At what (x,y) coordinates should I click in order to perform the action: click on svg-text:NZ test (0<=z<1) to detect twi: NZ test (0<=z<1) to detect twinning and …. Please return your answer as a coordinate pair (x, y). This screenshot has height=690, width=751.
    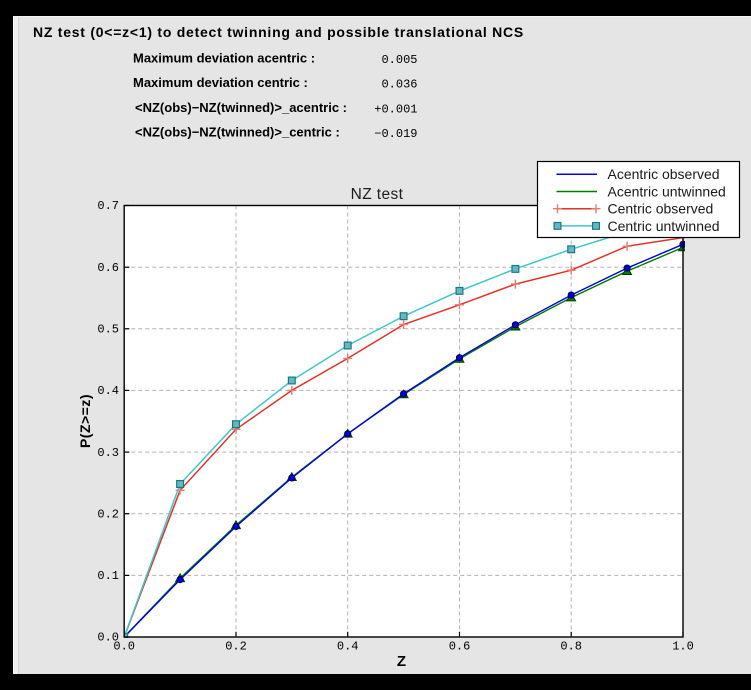
    Looking at the image, I should click on (278, 32).